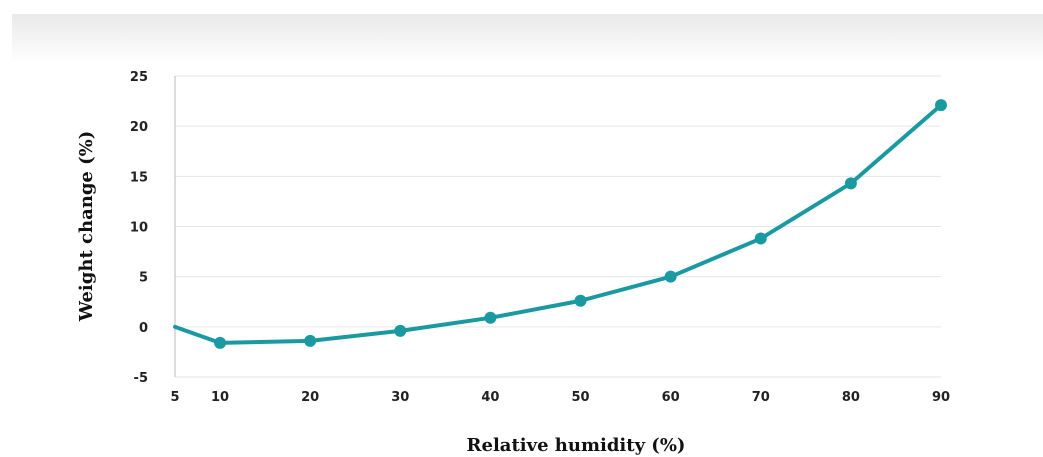 The image size is (1043, 457). I want to click on y-tick-label: 15, so click(139, 177).